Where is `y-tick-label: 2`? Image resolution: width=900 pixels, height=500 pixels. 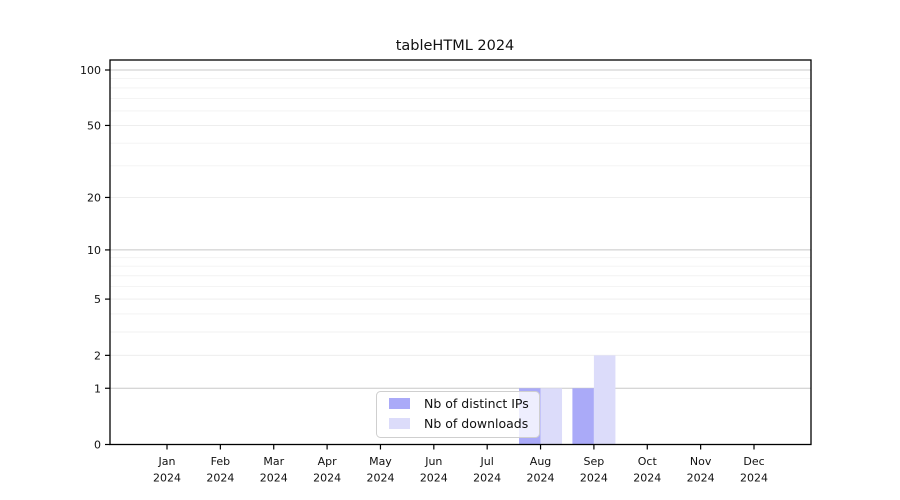
y-tick-label: 2 is located at coordinates (97, 355).